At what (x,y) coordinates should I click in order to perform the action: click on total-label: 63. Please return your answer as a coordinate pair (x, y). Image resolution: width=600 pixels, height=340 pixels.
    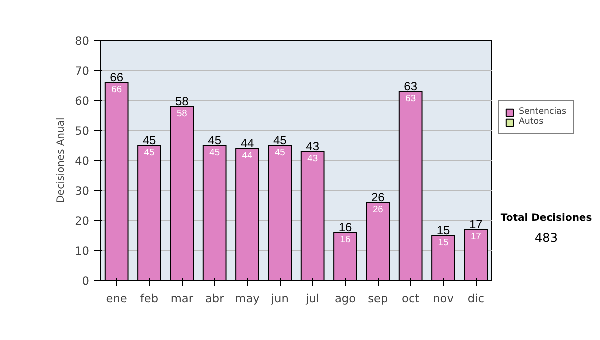
    Looking at the image, I should click on (411, 87).